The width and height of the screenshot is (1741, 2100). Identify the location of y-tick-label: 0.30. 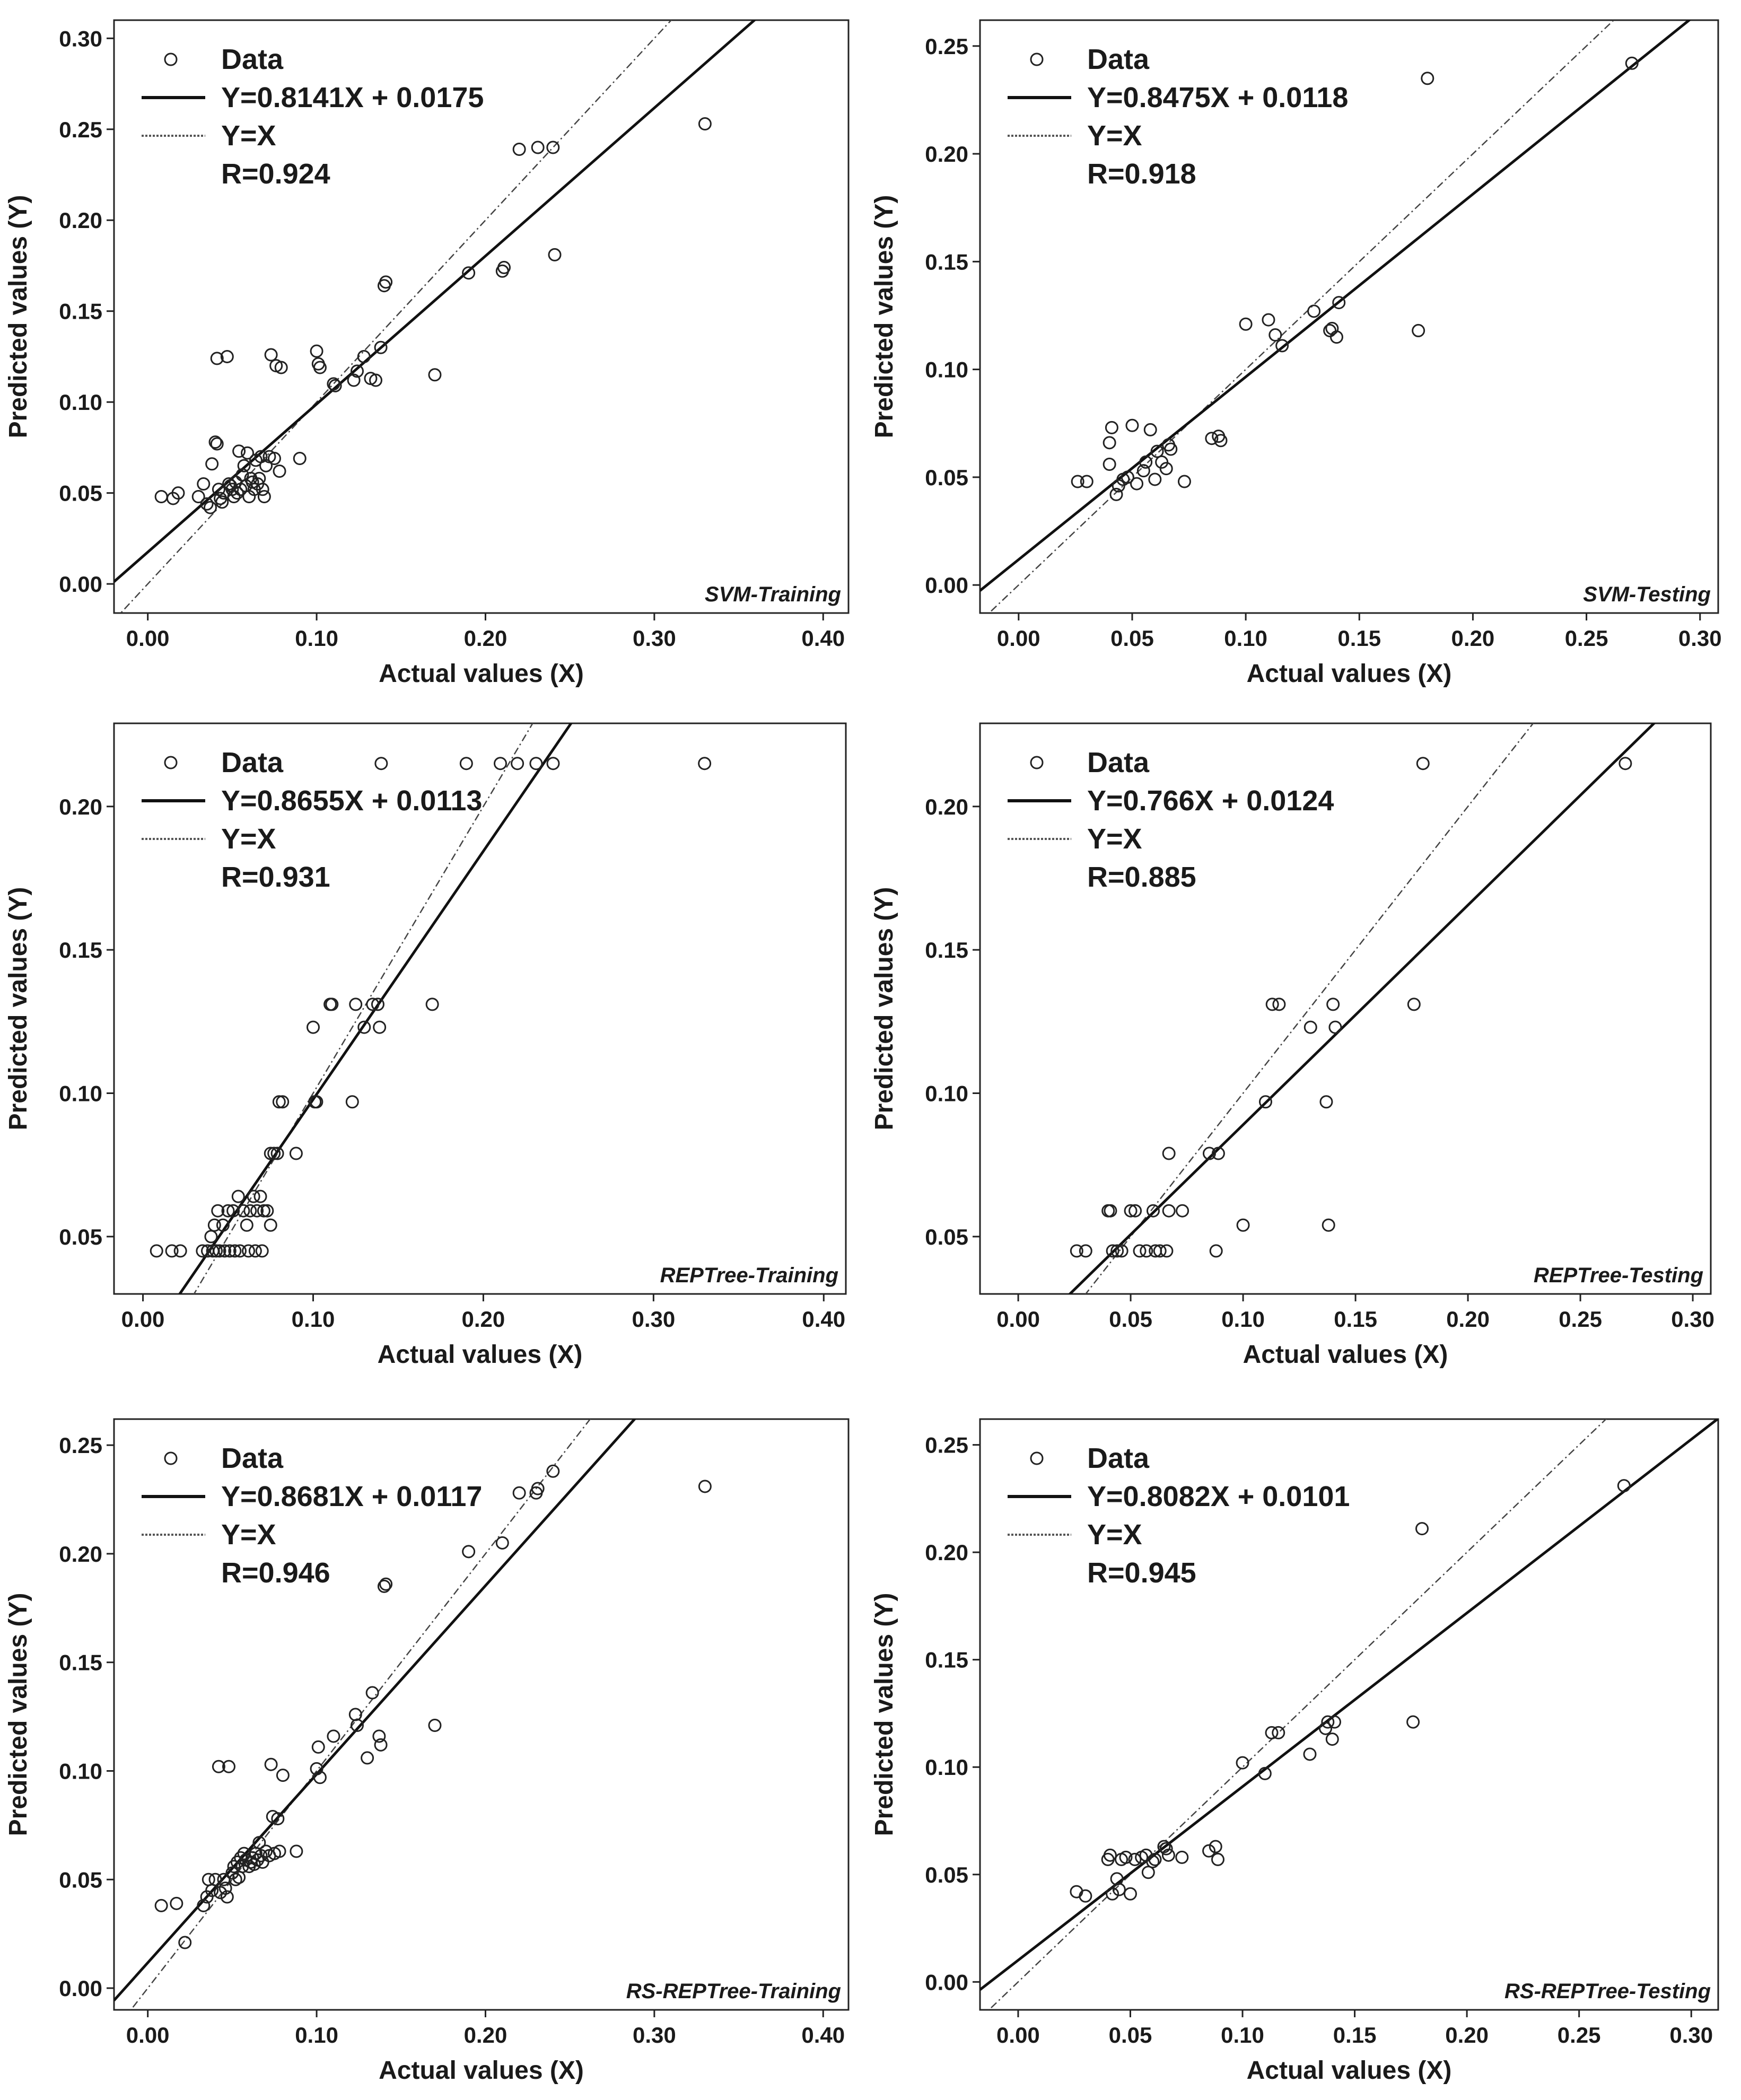
(80, 38).